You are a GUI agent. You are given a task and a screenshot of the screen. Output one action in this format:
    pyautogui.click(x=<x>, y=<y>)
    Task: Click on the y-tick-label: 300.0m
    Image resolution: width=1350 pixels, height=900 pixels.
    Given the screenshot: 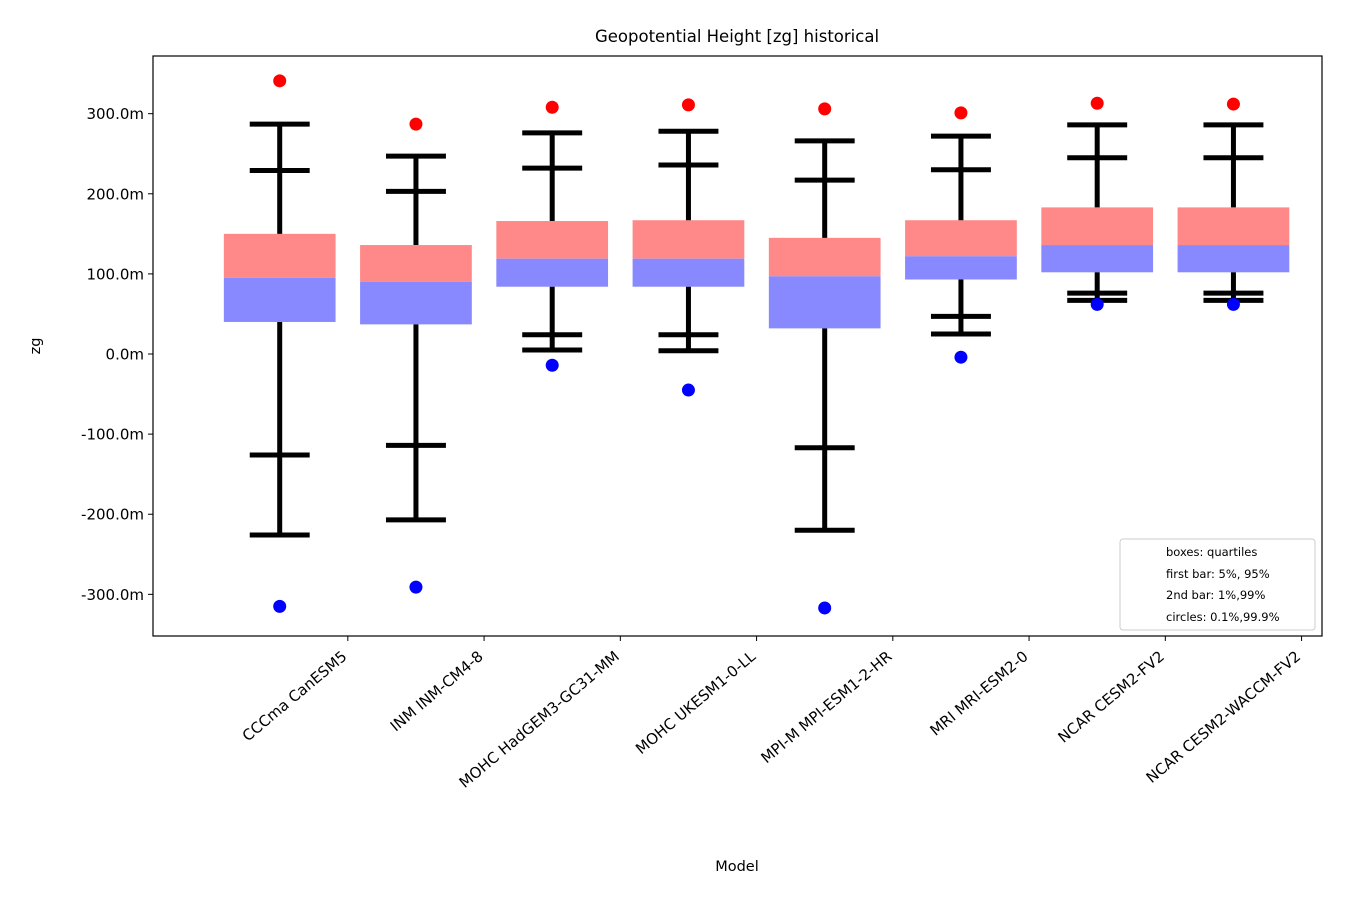 What is the action you would take?
    pyautogui.click(x=115, y=114)
    